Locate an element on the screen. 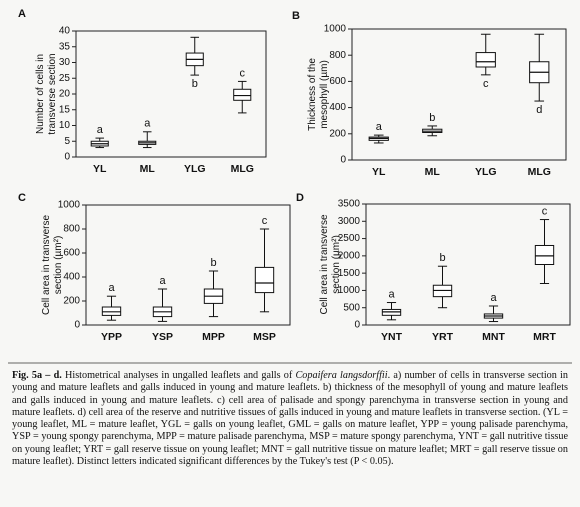 The width and height of the screenshot is (580, 507). significance-letter: d is located at coordinates (539, 110).